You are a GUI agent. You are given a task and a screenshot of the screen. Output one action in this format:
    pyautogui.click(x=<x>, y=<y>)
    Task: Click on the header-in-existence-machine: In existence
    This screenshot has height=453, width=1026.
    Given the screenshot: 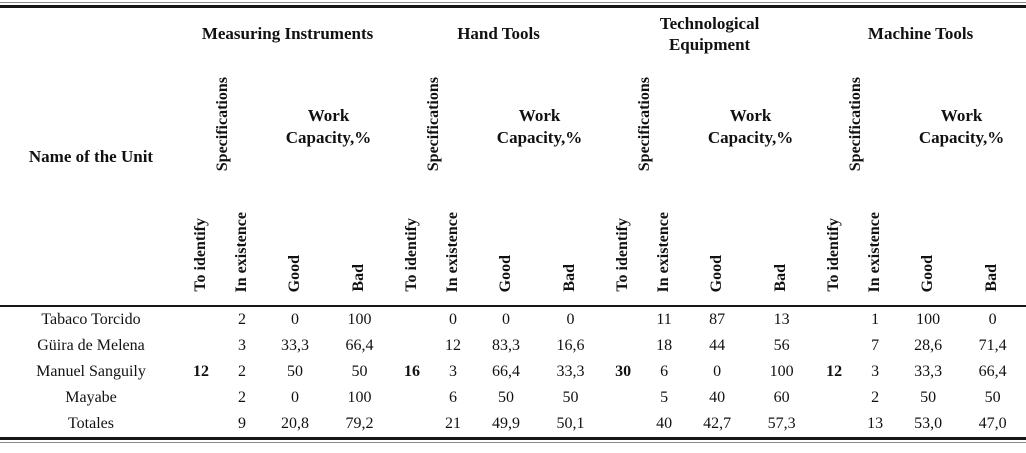 What is the action you would take?
    pyautogui.click(x=875, y=250)
    